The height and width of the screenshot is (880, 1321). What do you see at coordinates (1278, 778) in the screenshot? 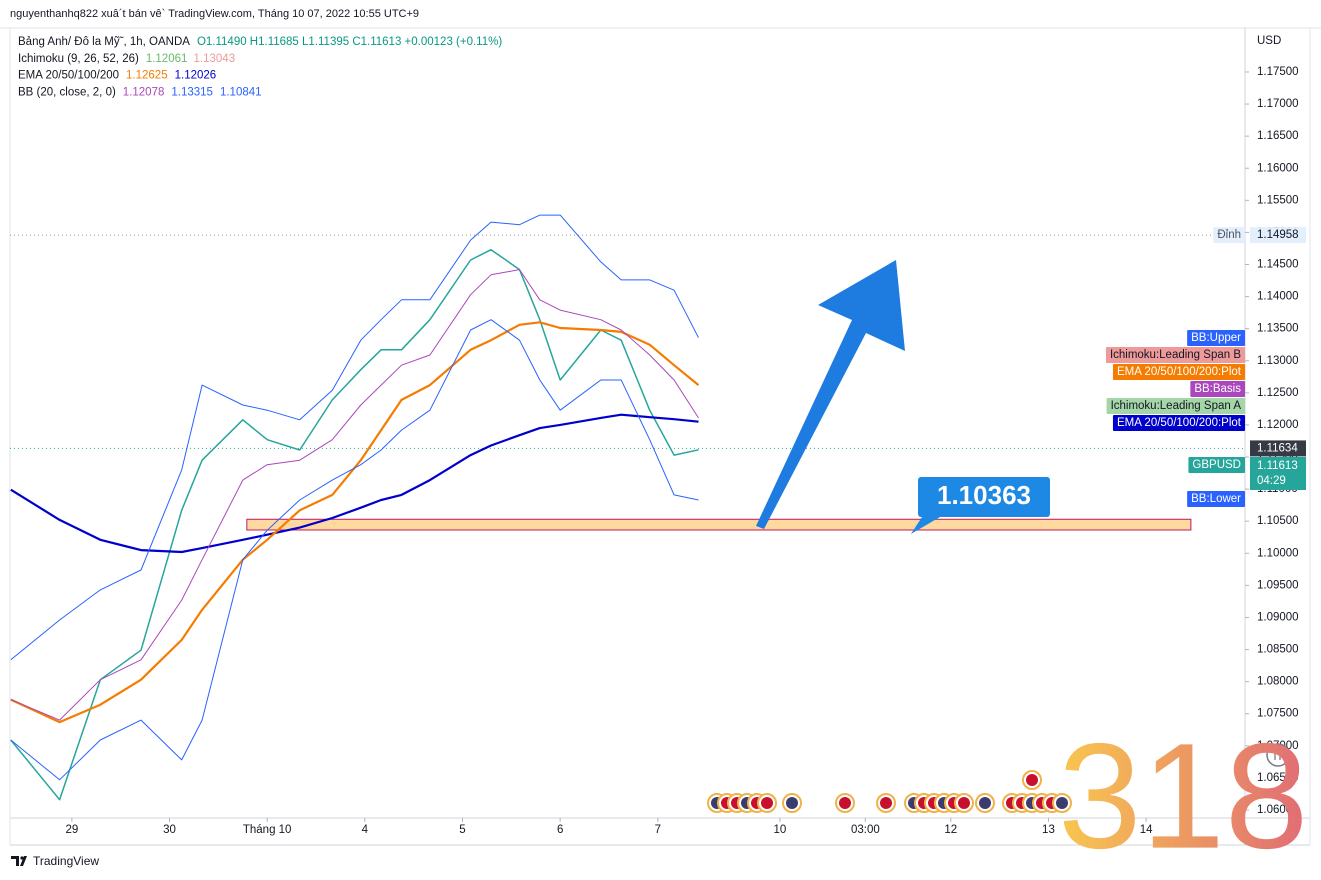
I see `y-tick-label: 1.06500` at bounding box center [1278, 778].